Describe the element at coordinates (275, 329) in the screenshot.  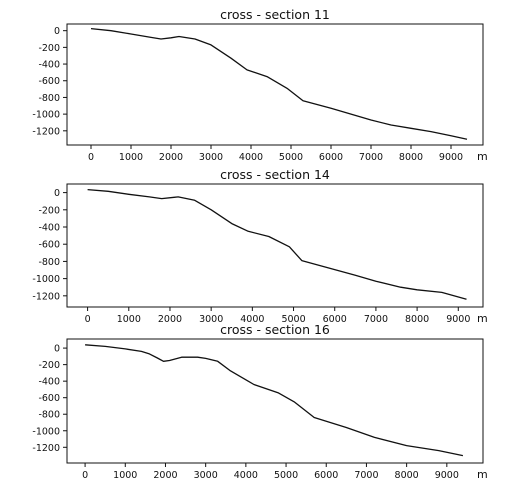
I see `chart-title: cross - section 16` at that location.